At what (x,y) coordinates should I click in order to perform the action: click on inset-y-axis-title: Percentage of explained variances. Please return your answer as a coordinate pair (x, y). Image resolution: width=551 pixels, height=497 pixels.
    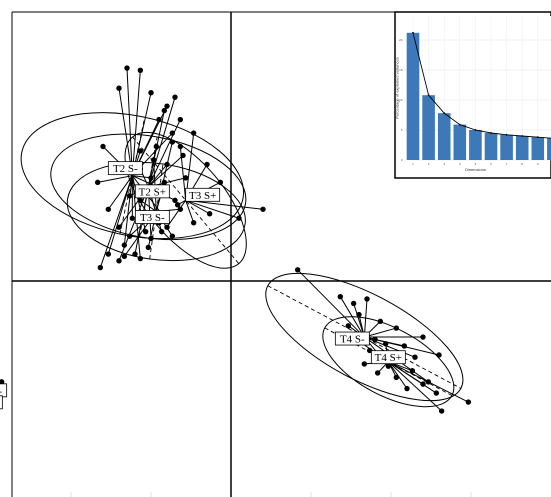
    Looking at the image, I should click on (397, 87).